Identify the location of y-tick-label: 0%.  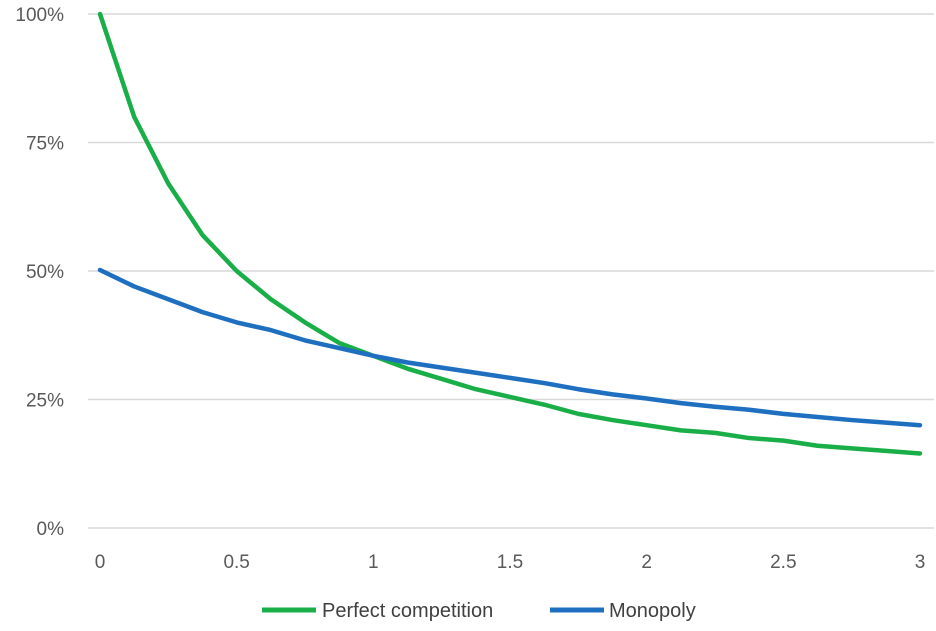
(51, 529).